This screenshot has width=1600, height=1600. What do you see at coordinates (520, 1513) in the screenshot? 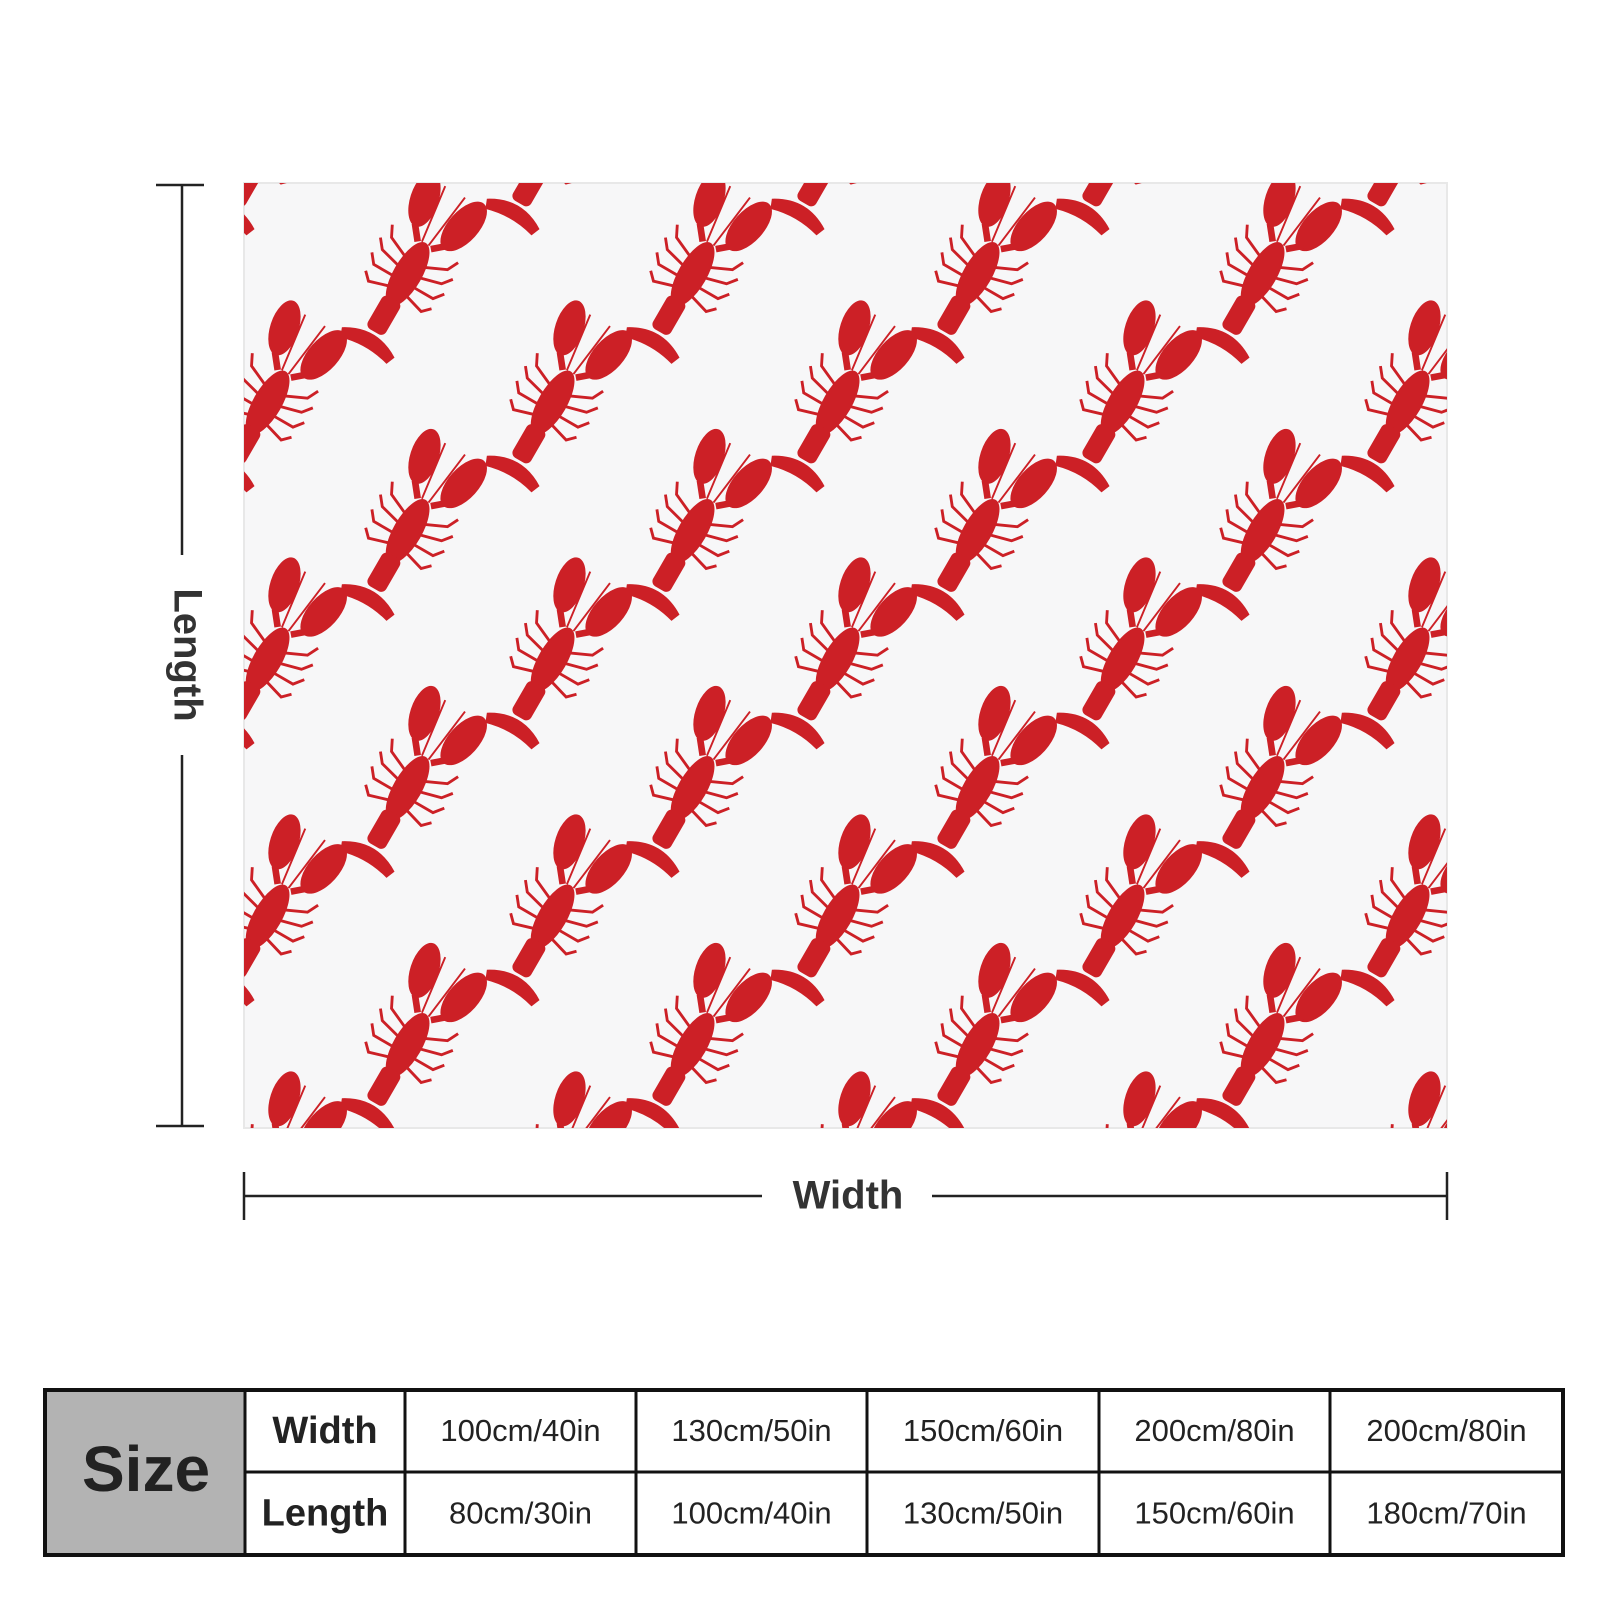
I see `size-cell: 80cm/30in` at bounding box center [520, 1513].